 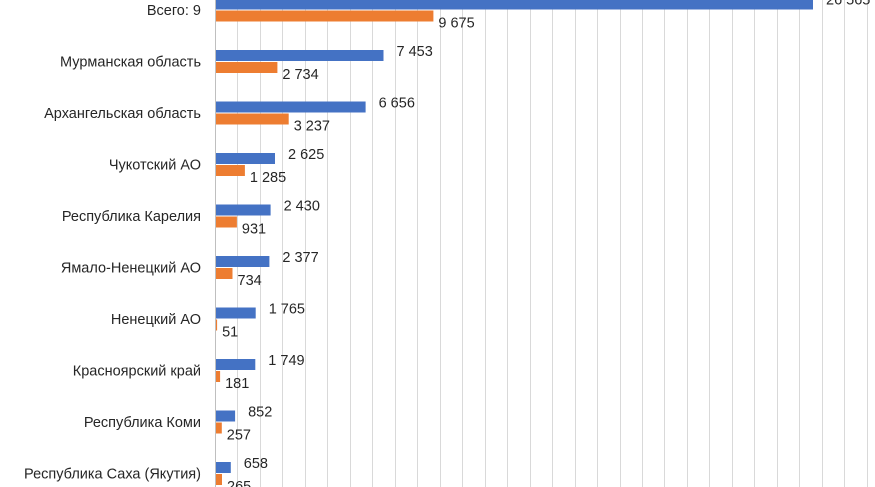 What do you see at coordinates (142, 423) in the screenshot?
I see `category-label: Республика Коми` at bounding box center [142, 423].